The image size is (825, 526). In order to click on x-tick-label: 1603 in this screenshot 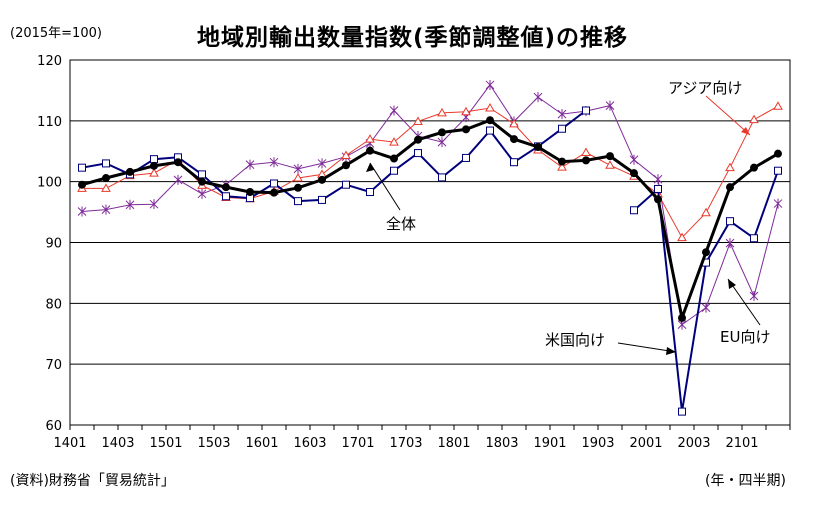, I will do `click(309, 443)`.